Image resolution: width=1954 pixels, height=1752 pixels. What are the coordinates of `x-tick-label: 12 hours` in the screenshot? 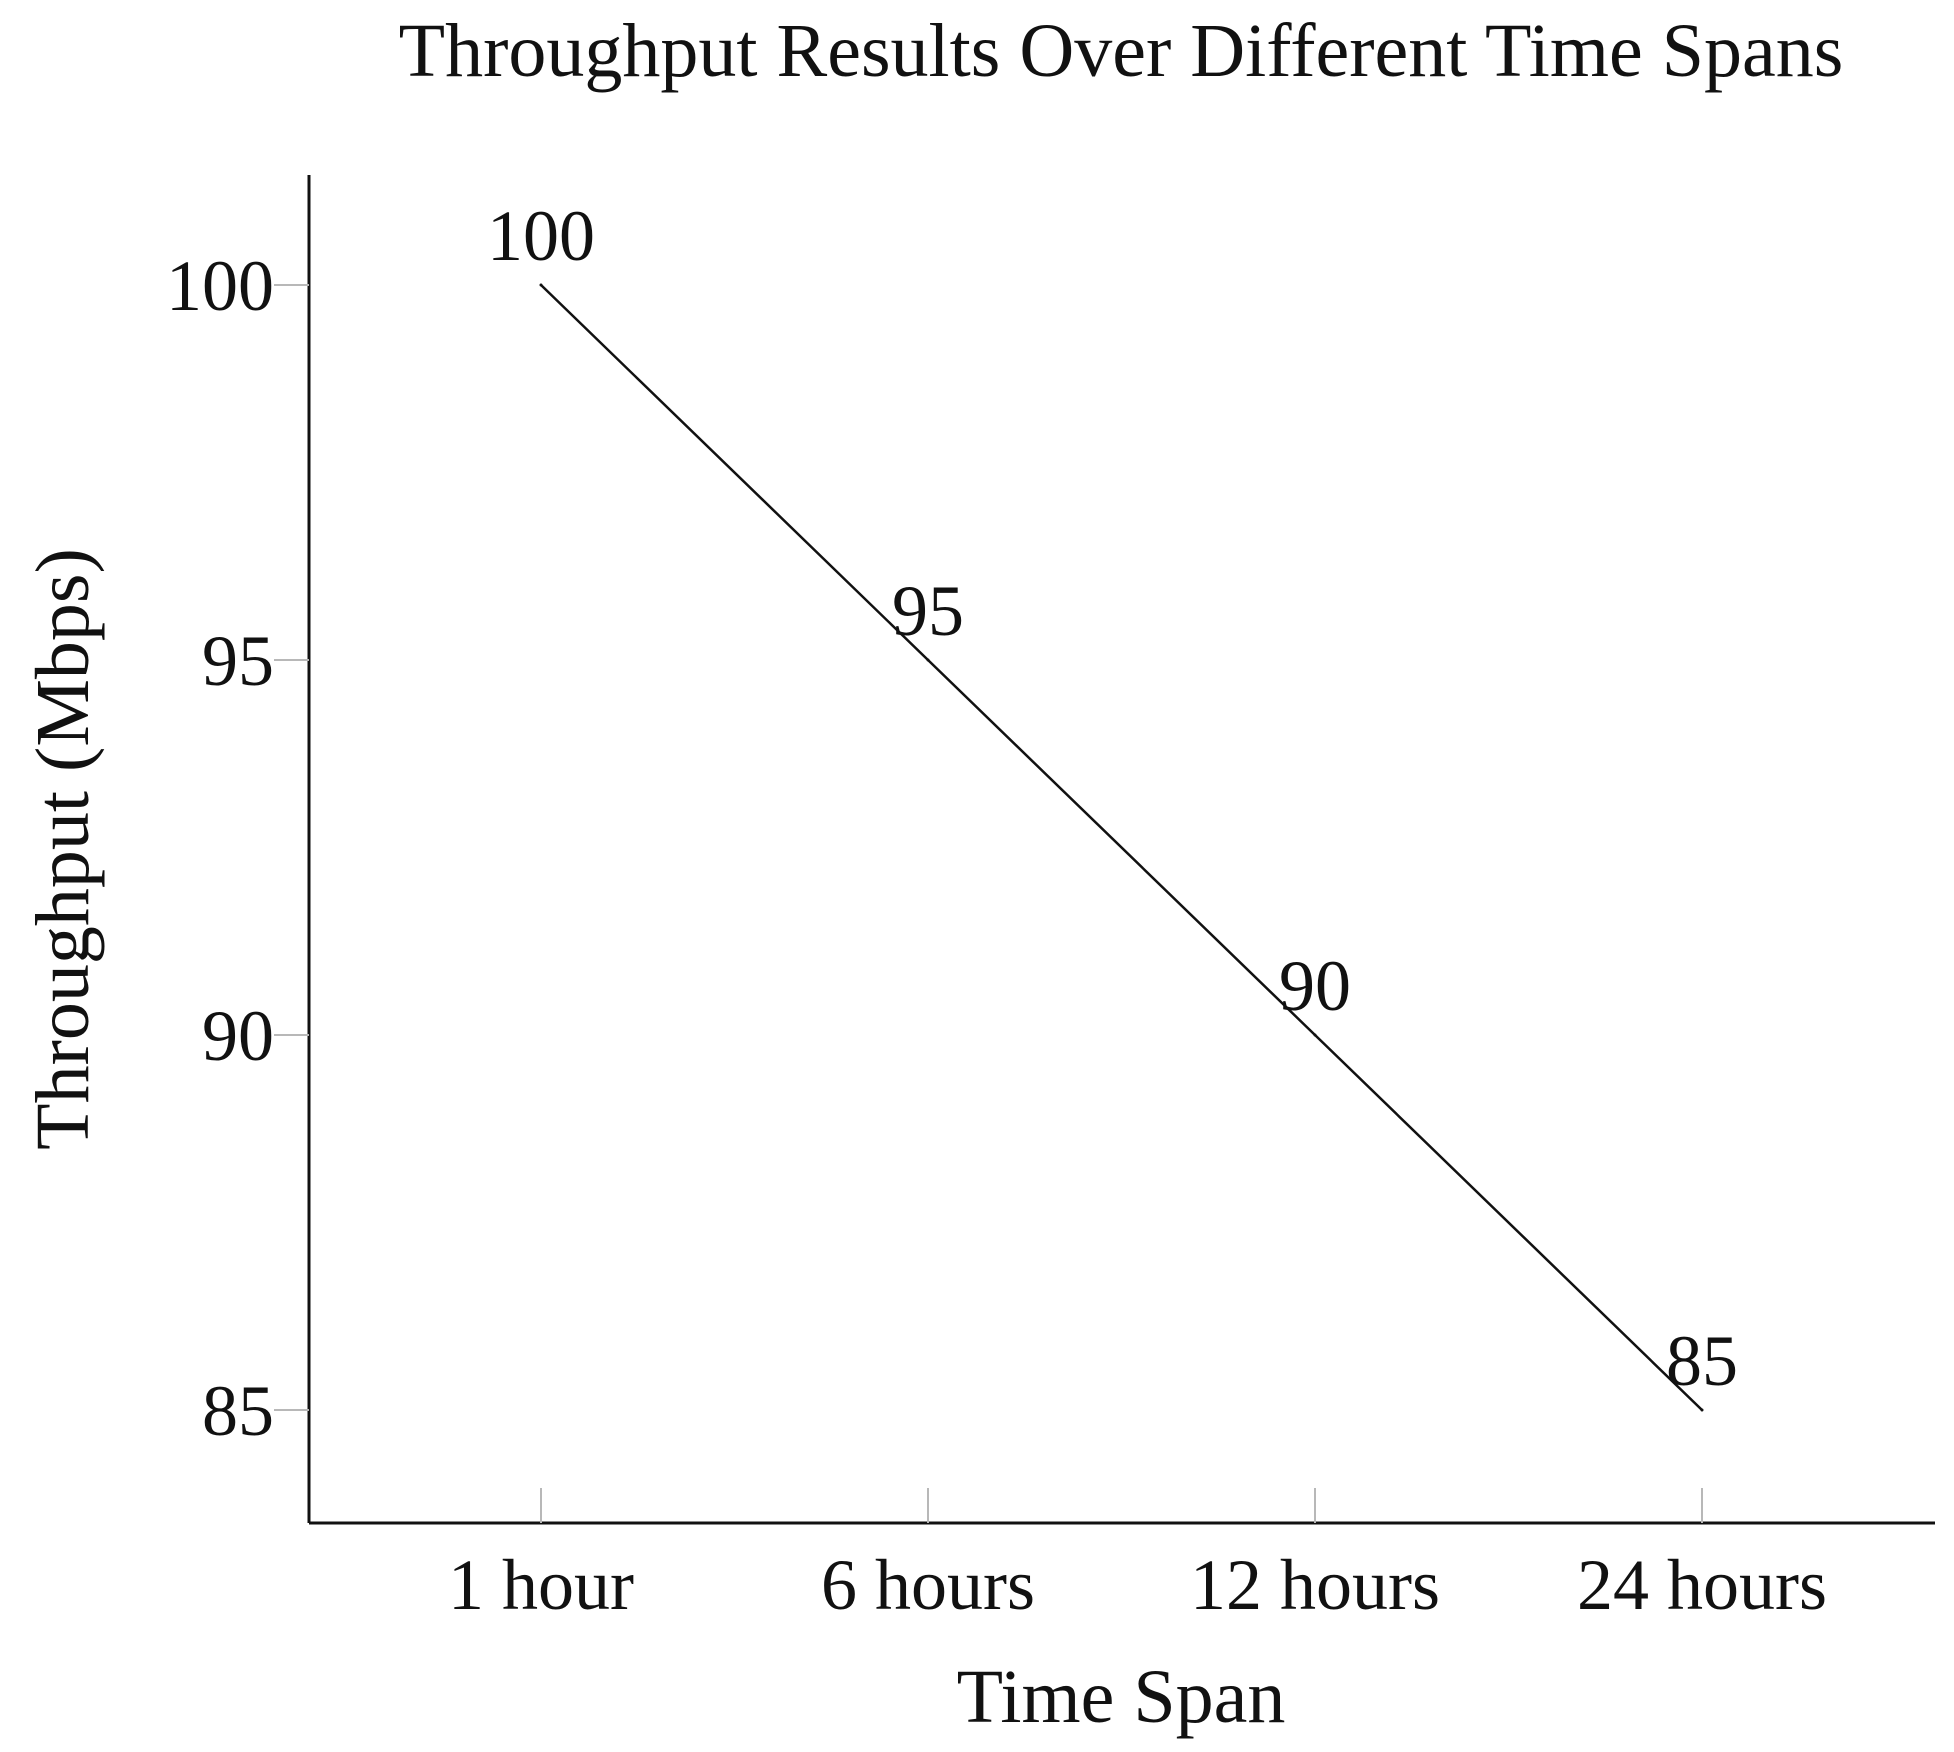 It's located at (1315, 1585).